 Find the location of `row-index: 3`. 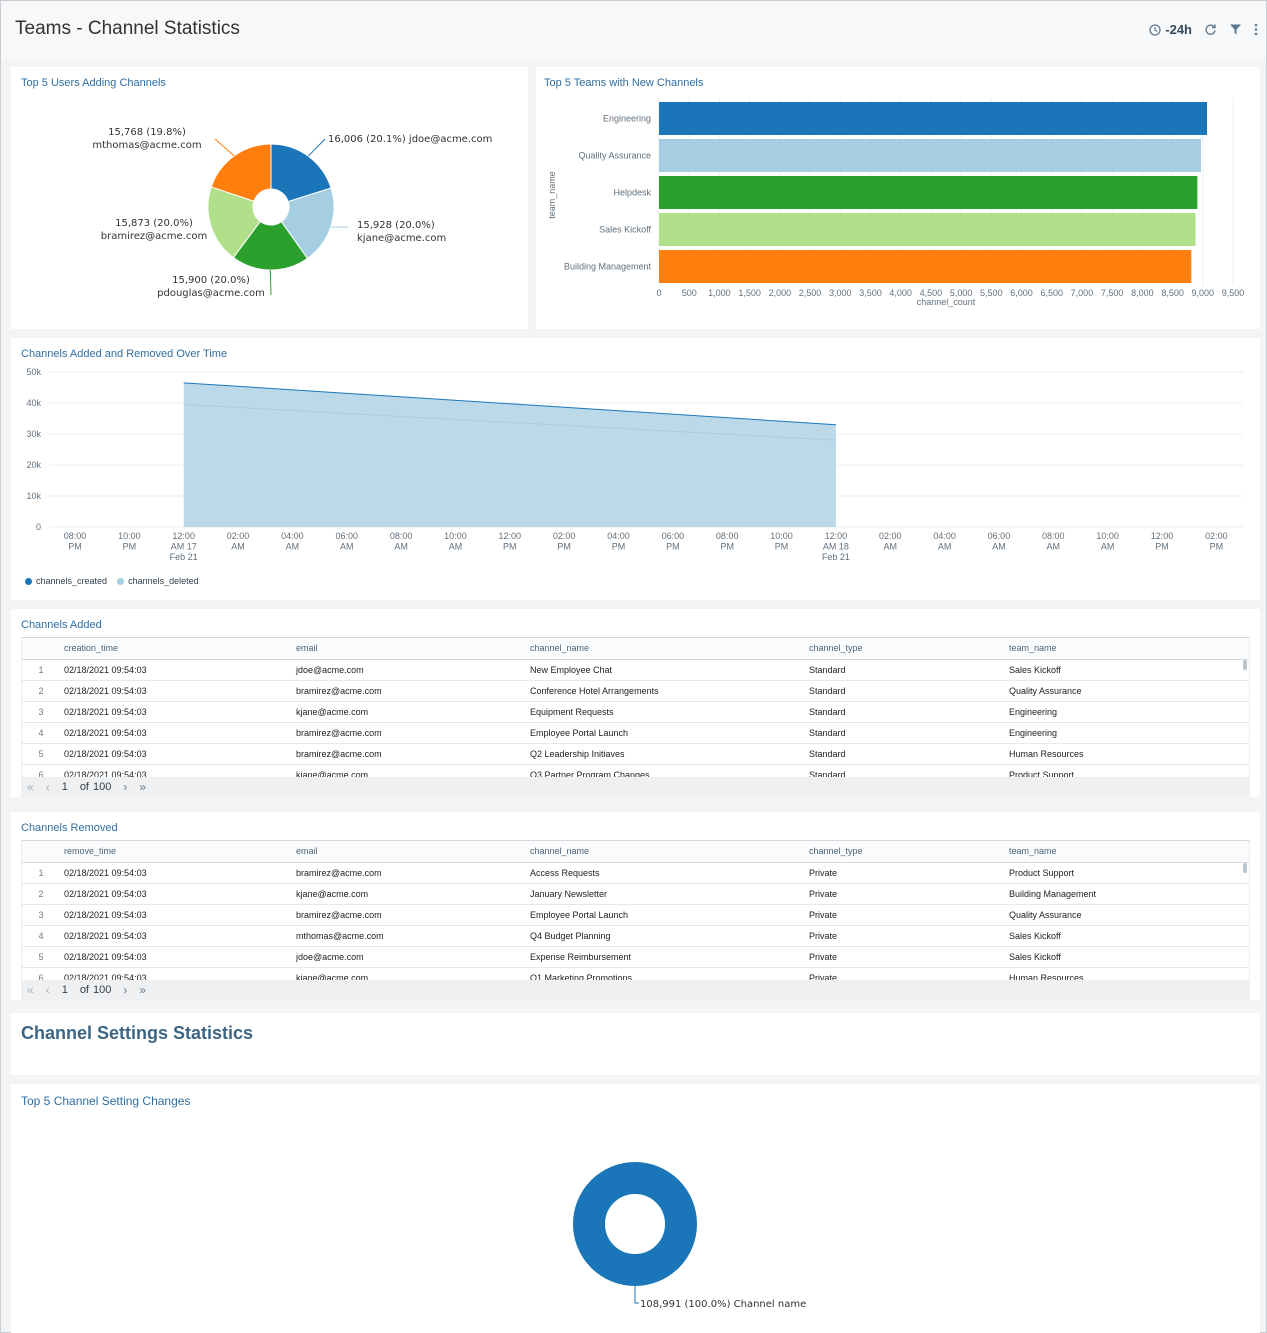

row-index: 3 is located at coordinates (41, 712).